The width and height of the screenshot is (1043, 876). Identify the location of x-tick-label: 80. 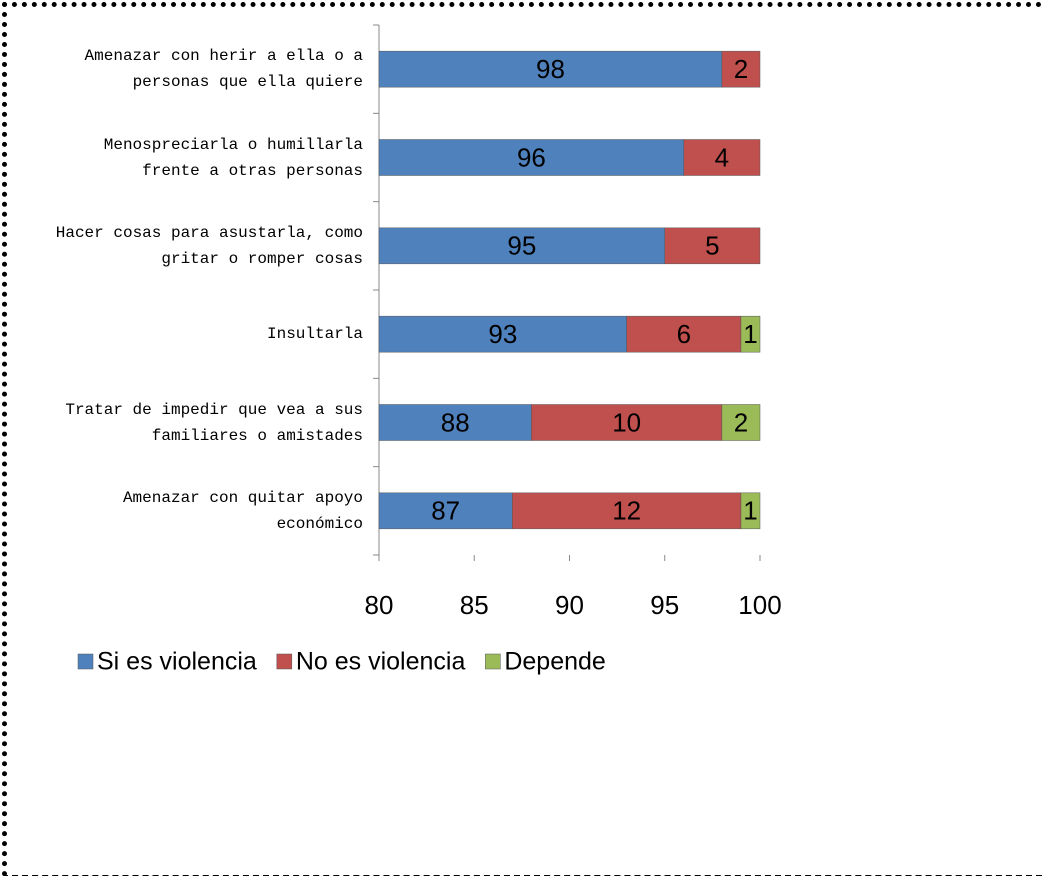
(379, 605).